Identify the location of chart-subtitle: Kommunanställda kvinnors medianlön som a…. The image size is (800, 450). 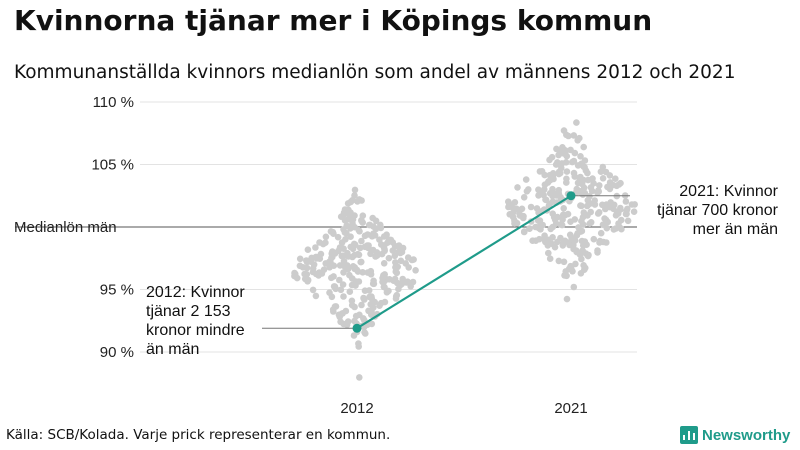
(375, 72).